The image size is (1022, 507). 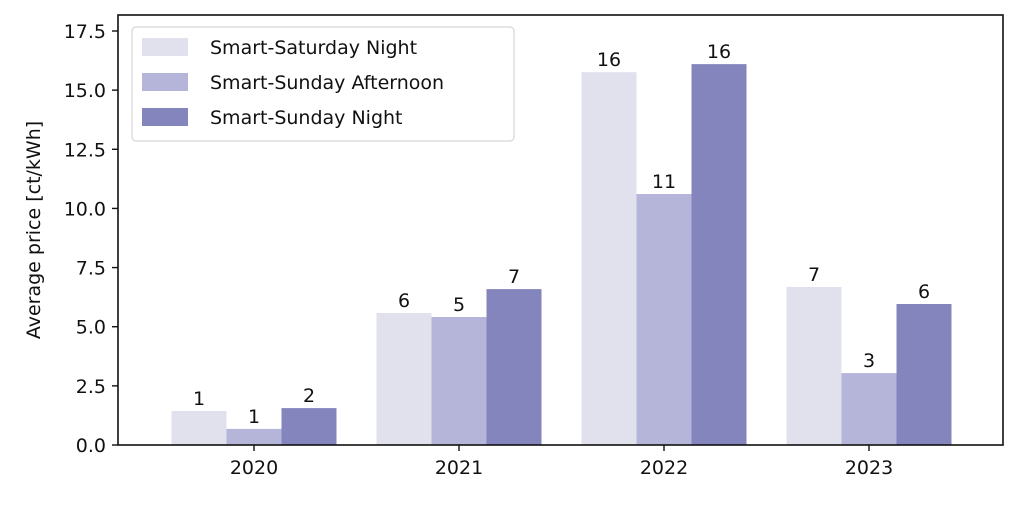 What do you see at coordinates (869, 468) in the screenshot?
I see `x-tick-label: 2023` at bounding box center [869, 468].